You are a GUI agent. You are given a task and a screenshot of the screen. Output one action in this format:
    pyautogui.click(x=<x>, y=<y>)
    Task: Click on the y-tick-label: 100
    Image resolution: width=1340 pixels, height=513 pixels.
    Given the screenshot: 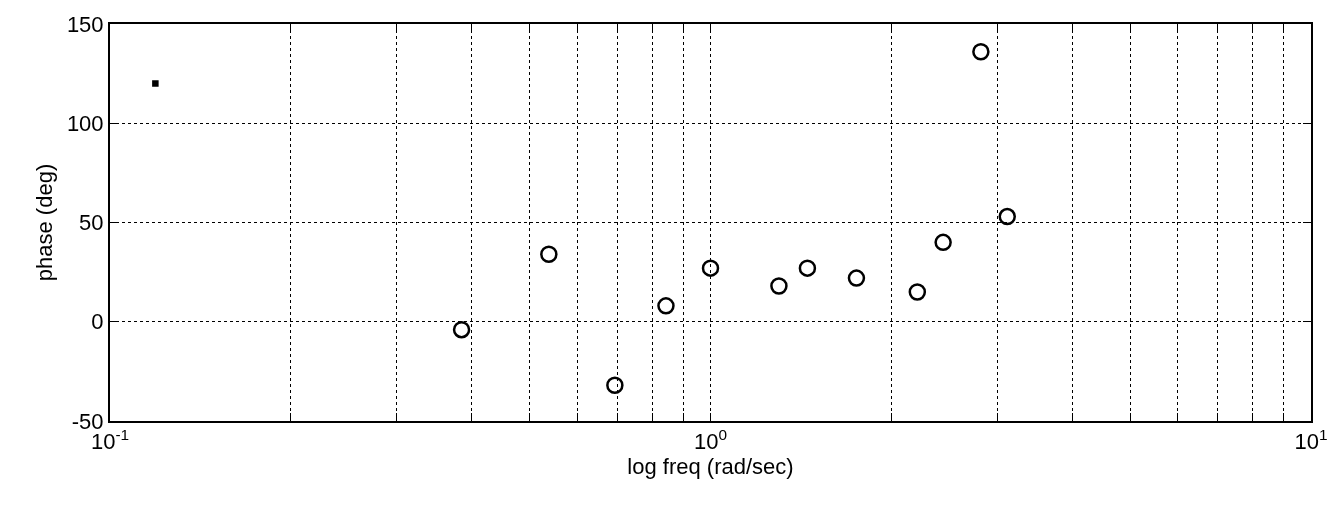 What is the action you would take?
    pyautogui.click(x=85, y=123)
    